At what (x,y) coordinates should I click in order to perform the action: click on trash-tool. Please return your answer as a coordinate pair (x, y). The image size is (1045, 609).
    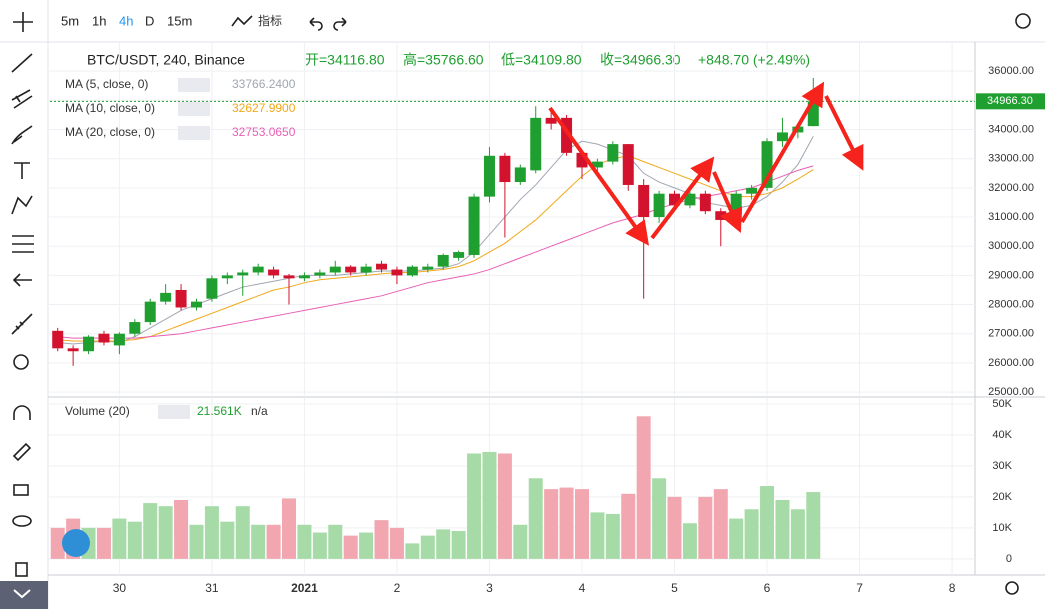
    Looking at the image, I should click on (21, 569).